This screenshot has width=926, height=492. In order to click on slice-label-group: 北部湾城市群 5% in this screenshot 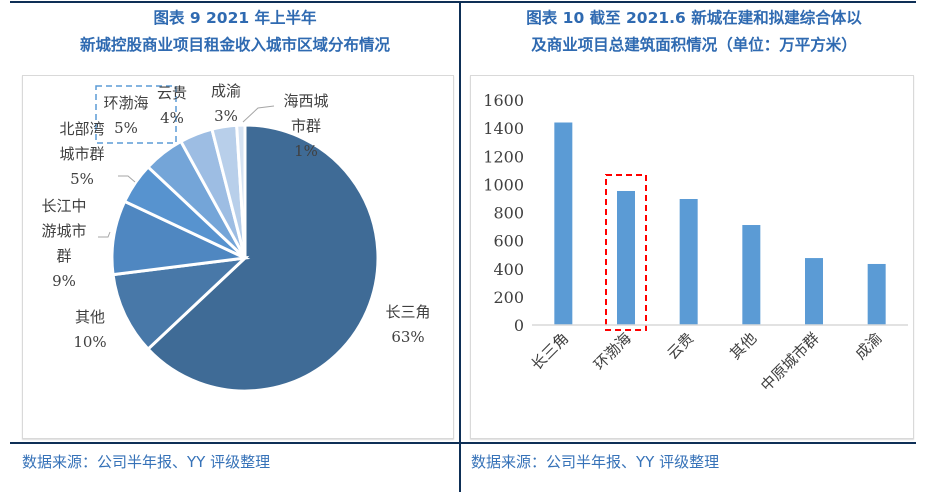, I will do `click(82, 154)`.